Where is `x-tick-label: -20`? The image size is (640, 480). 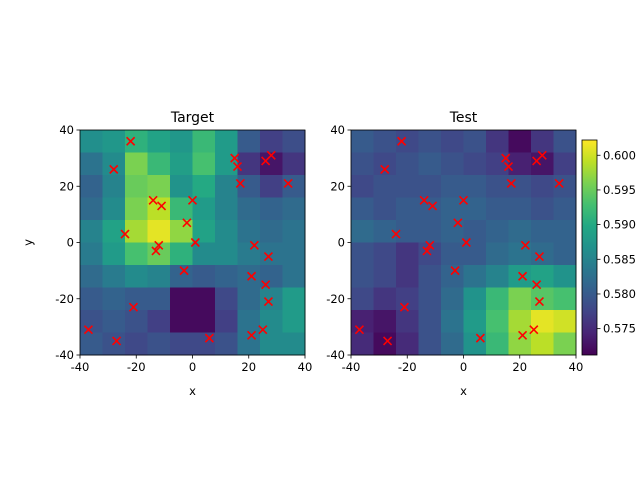
x-tick-label: -20 is located at coordinates (407, 367).